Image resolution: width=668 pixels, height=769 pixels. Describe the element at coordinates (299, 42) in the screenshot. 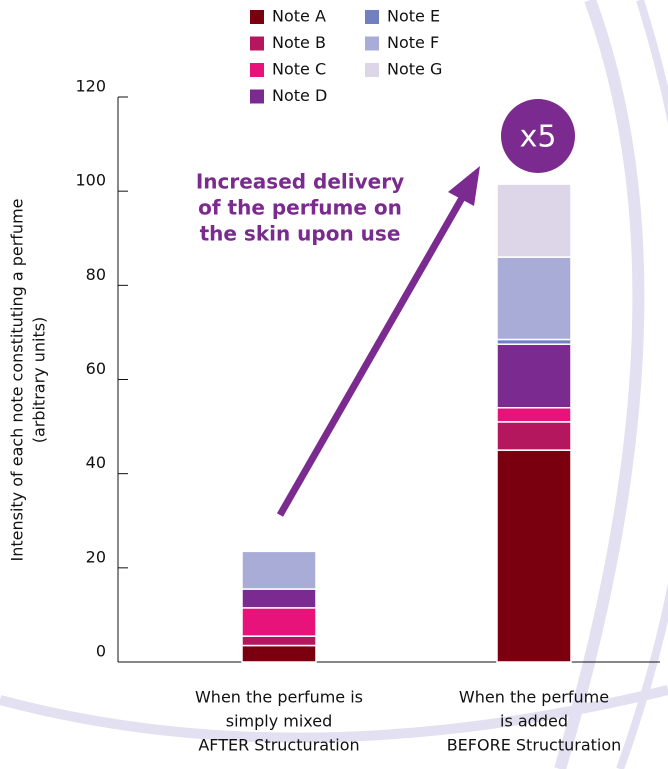

I see `legend-label: Note B` at that location.